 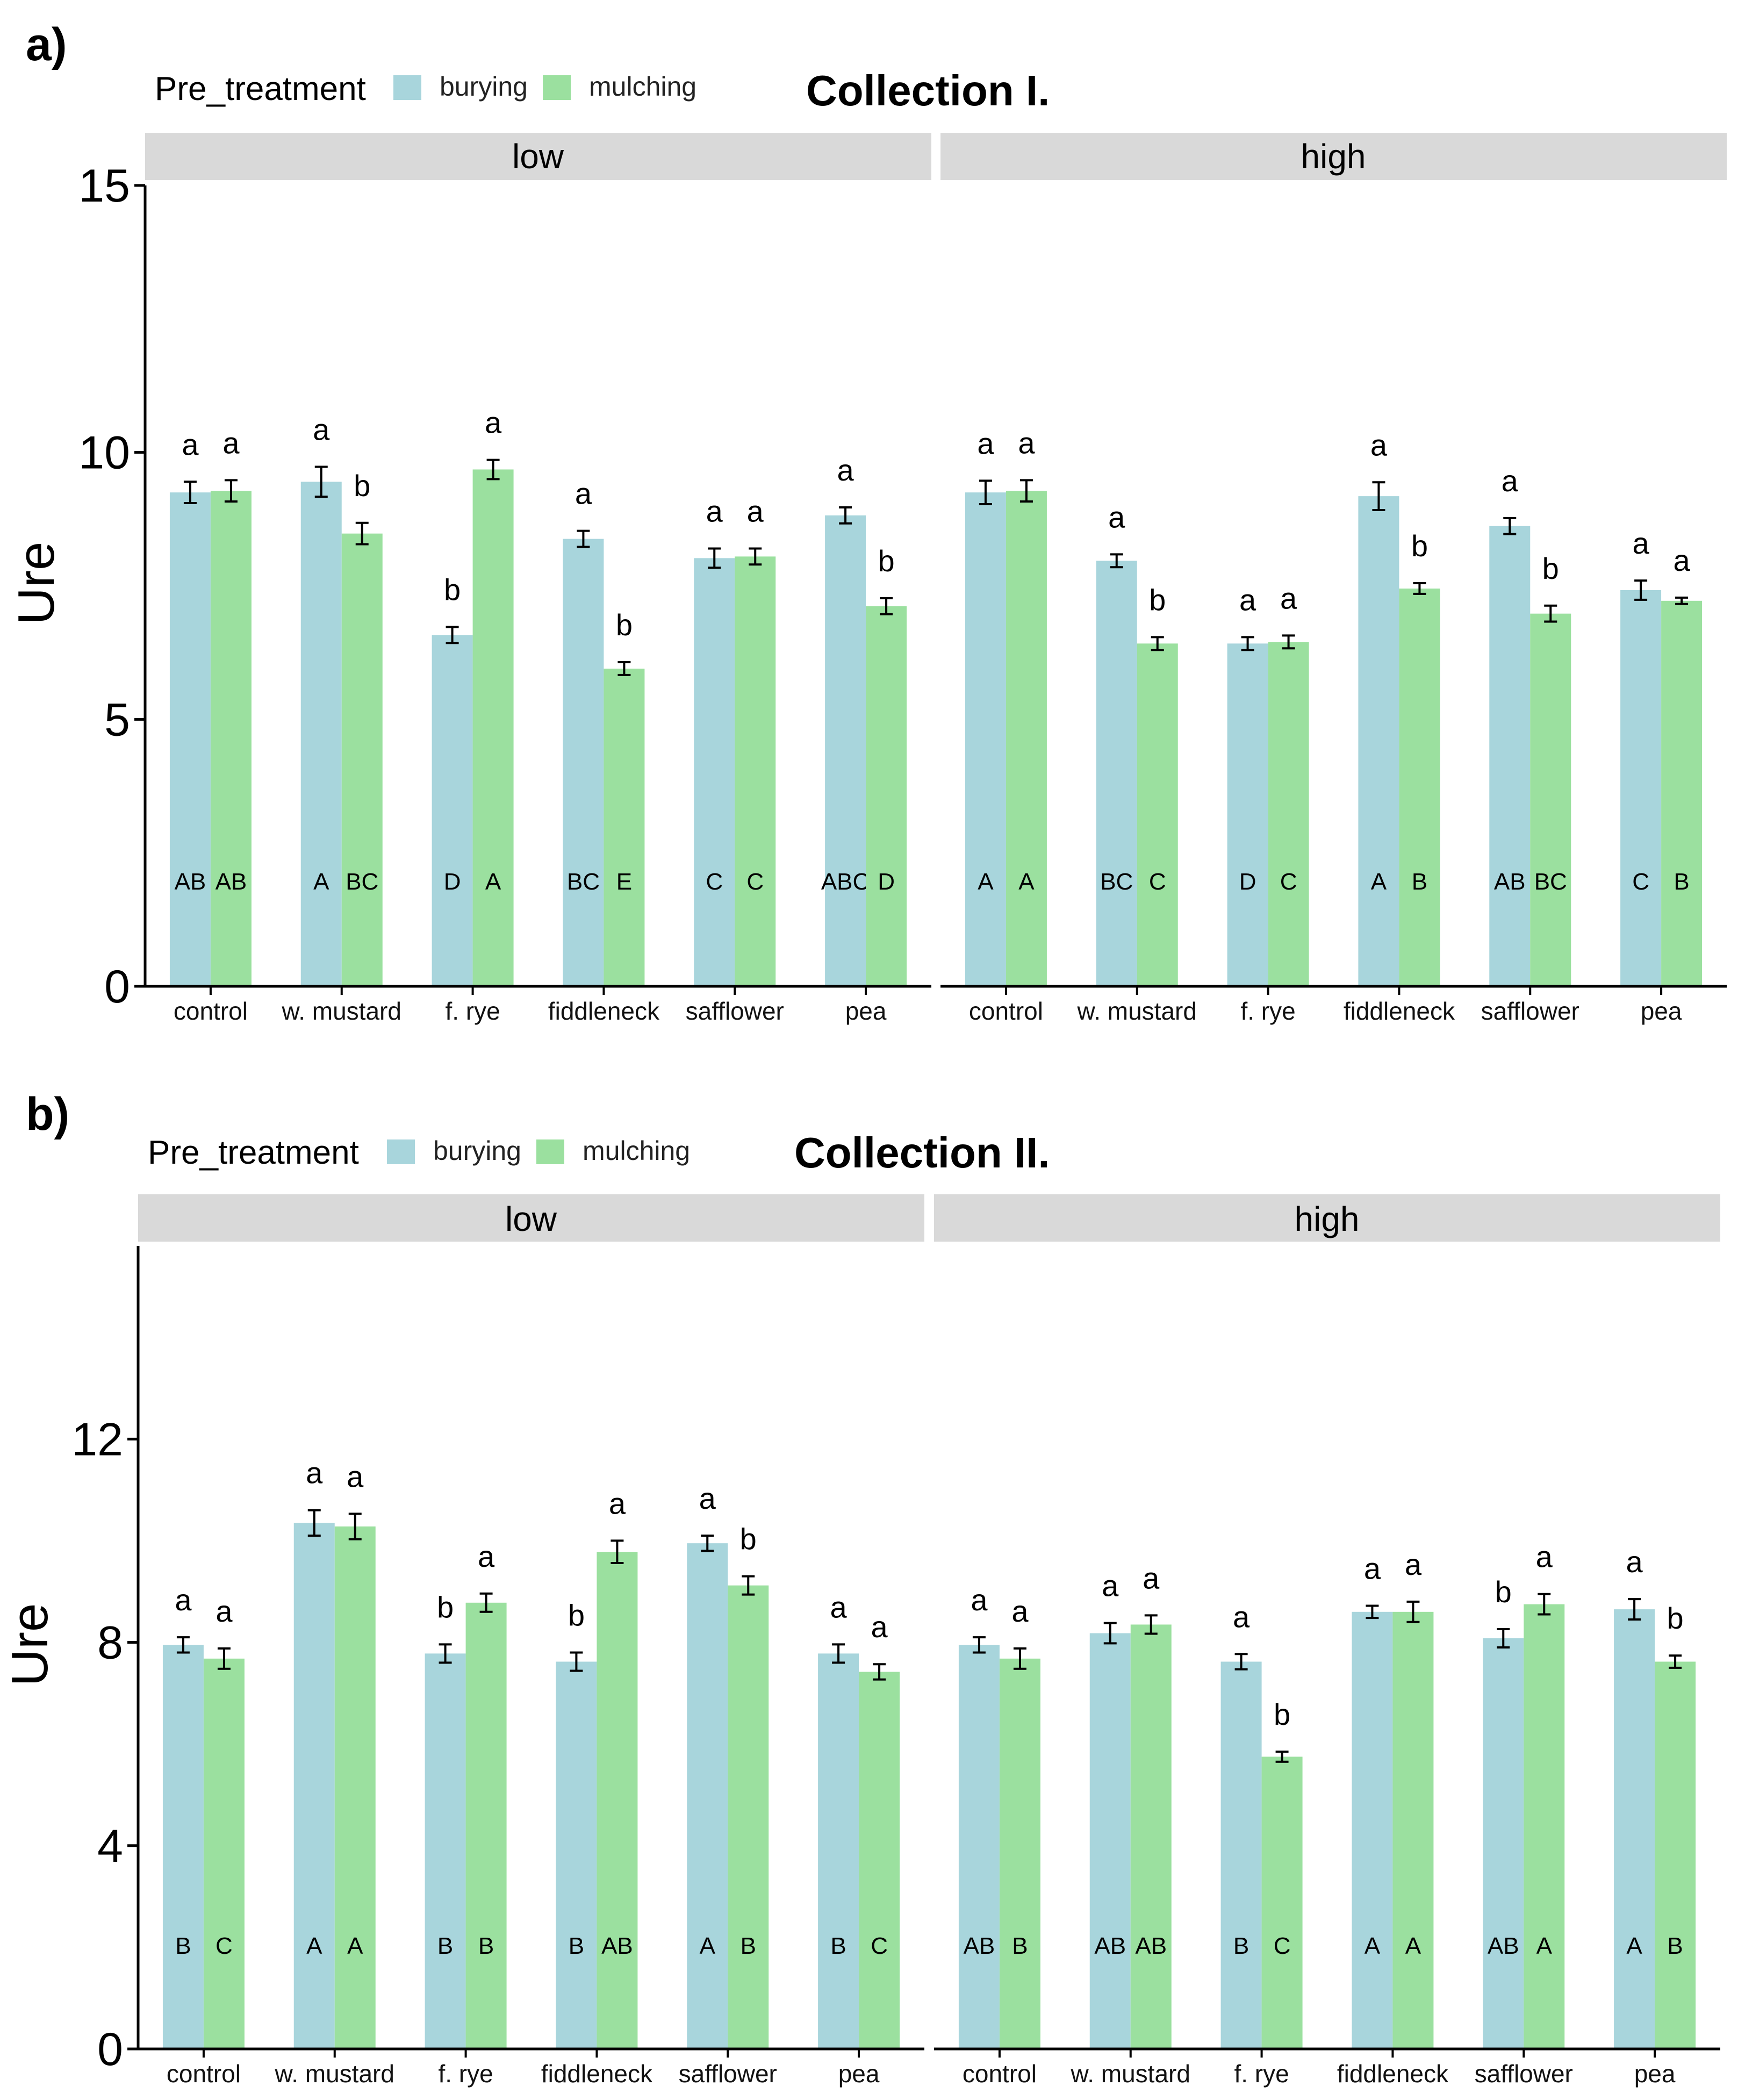 What do you see at coordinates (104, 1744) in the screenshot?
I see `panel-b-y-ticks: 0 4 8 12` at bounding box center [104, 1744].